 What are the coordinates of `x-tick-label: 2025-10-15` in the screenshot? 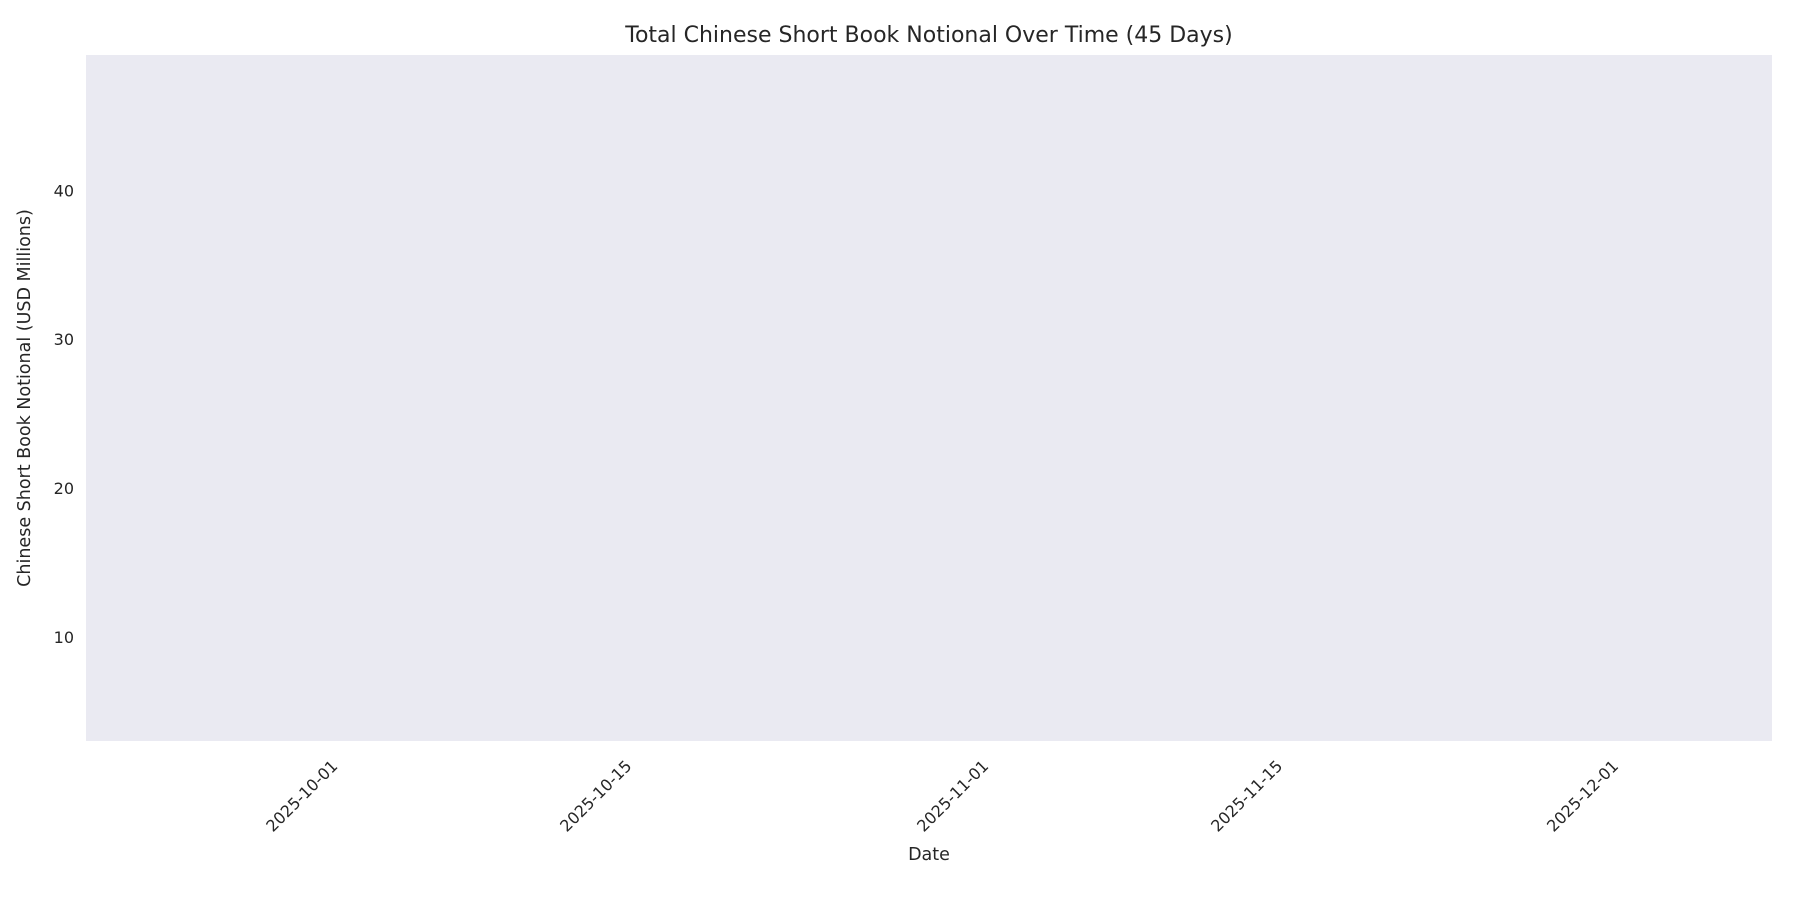 It's located at (595, 795).